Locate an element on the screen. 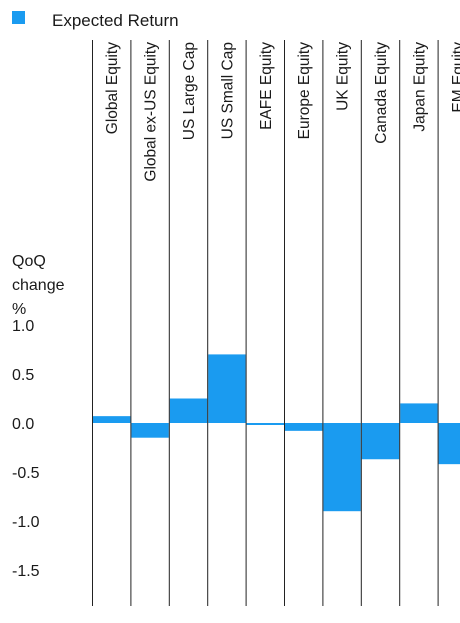 The height and width of the screenshot is (623, 460). y-axis-label-line-3: % is located at coordinates (19, 309).